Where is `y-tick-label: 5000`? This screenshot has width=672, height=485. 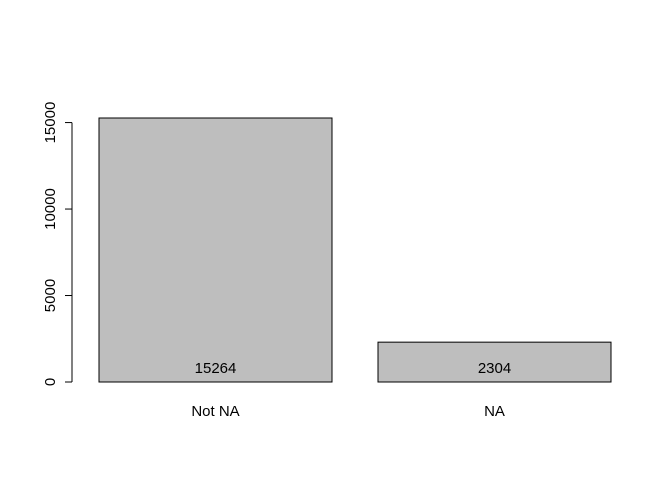 y-tick-label: 5000 is located at coordinates (50, 295).